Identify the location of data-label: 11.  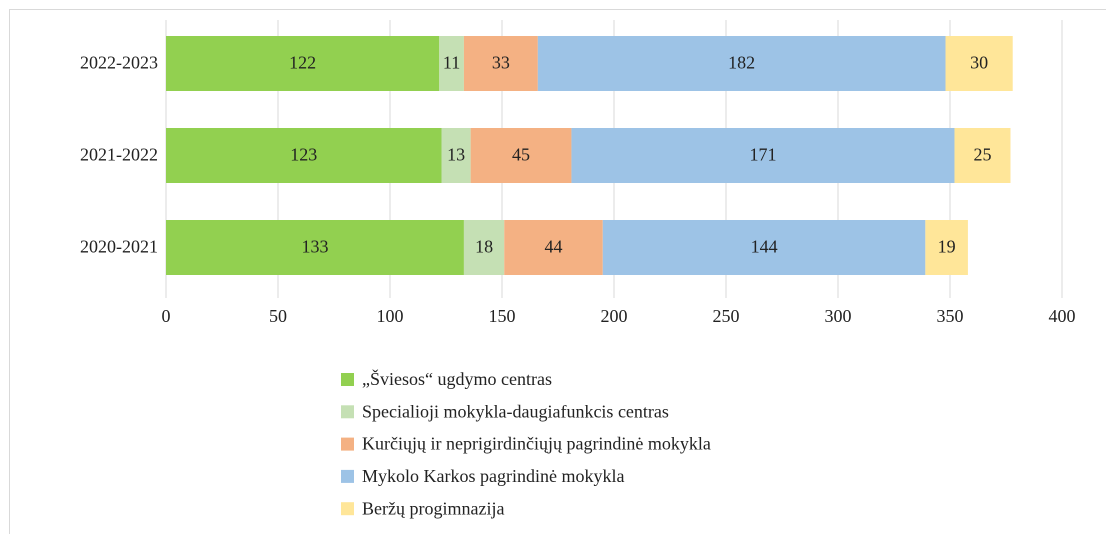
(451, 63).